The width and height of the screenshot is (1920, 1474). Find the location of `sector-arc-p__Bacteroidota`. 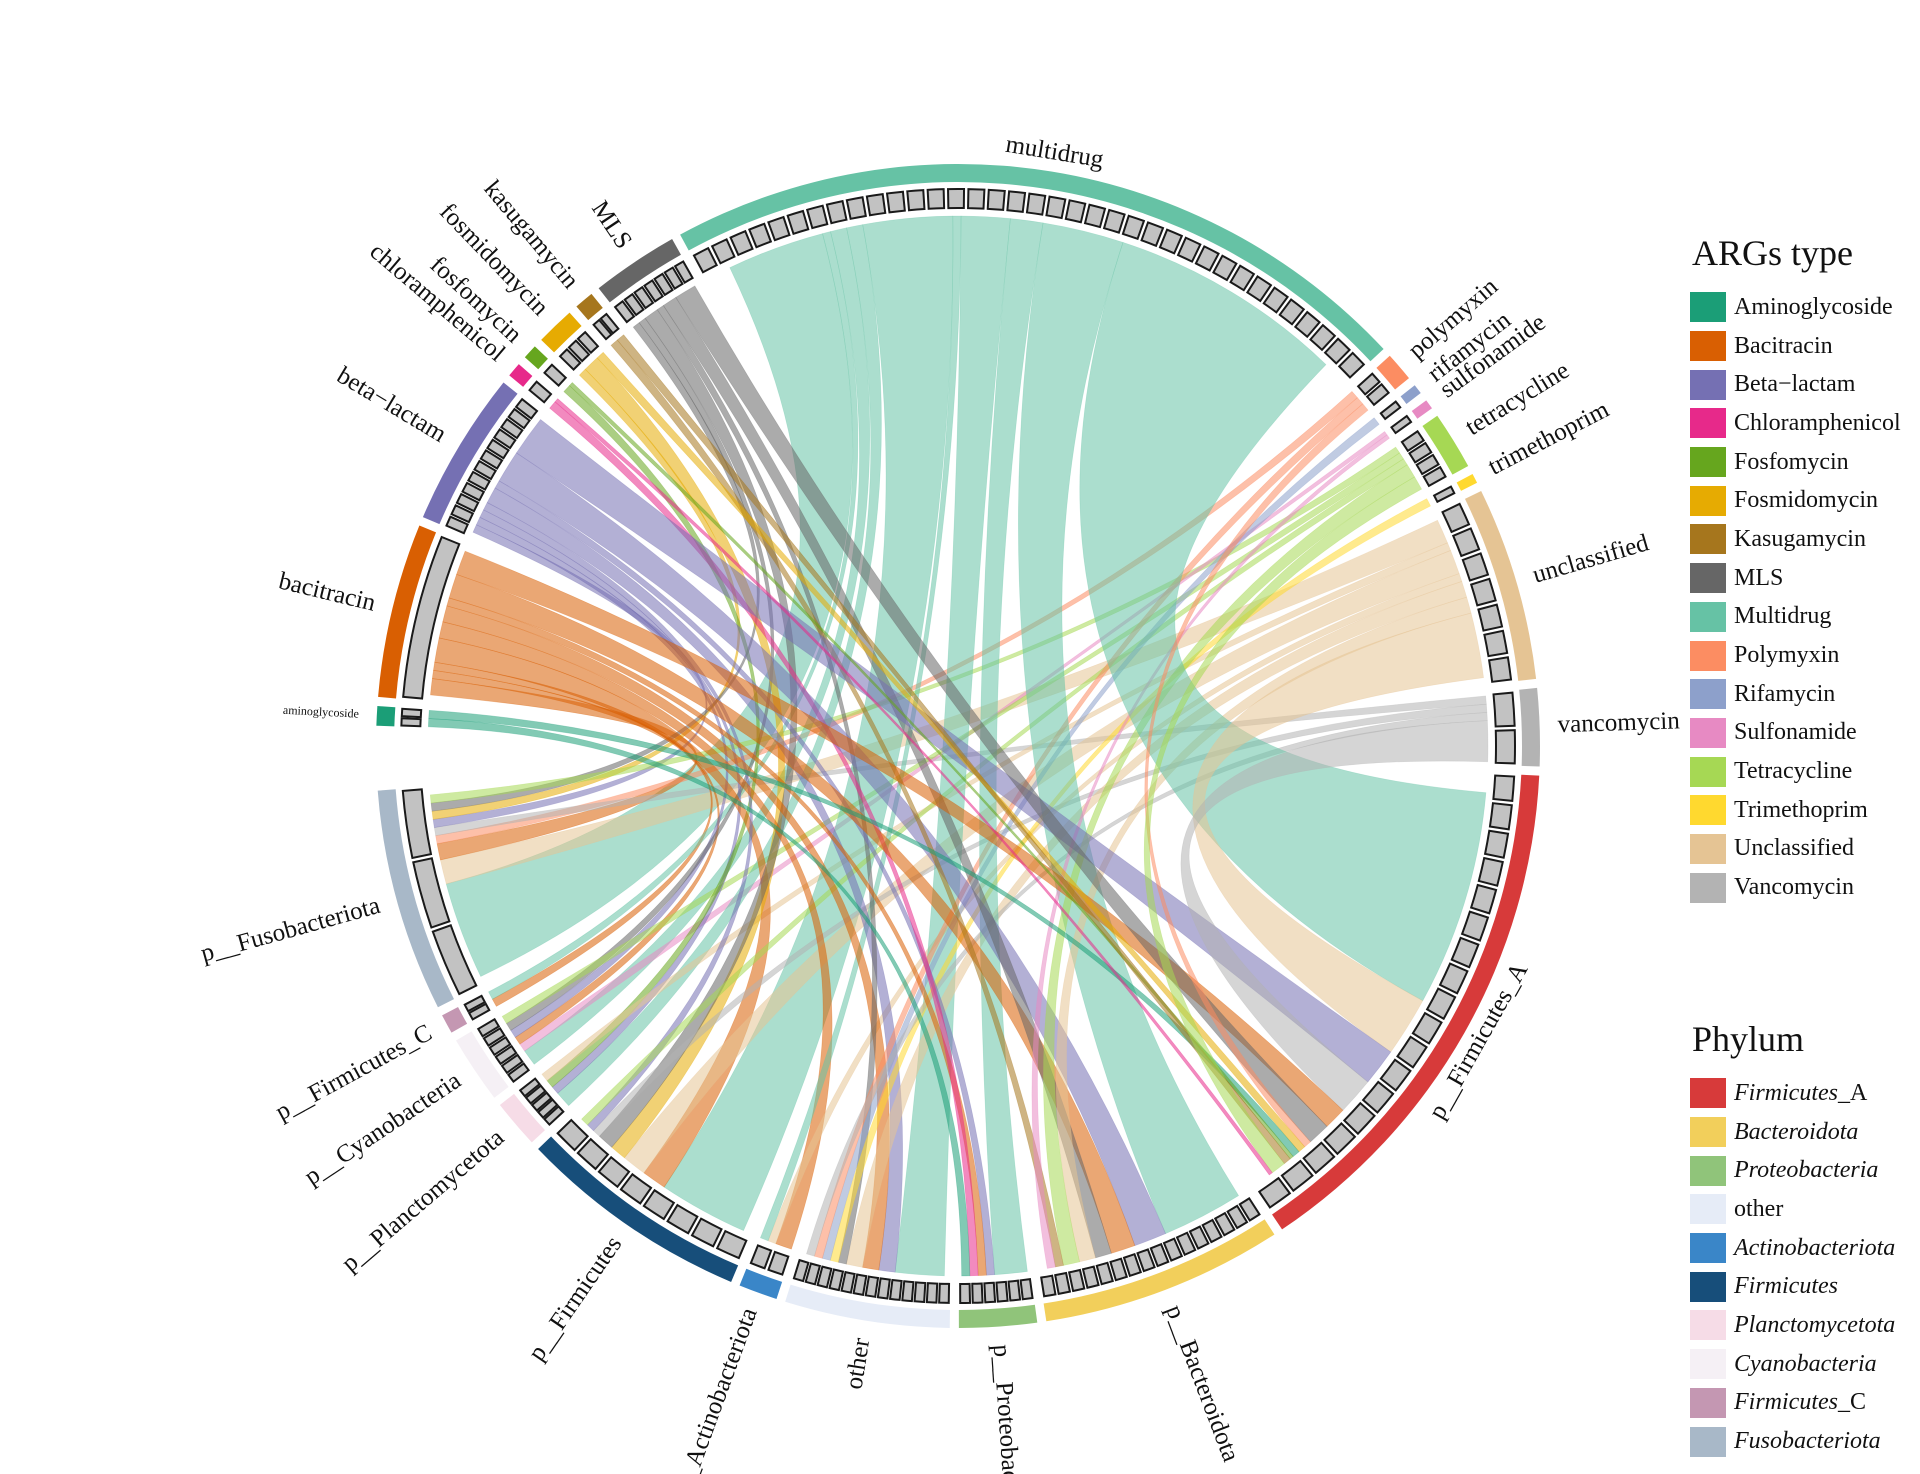

sector-arc-p__Bacteroidota is located at coordinates (1159, 1270).